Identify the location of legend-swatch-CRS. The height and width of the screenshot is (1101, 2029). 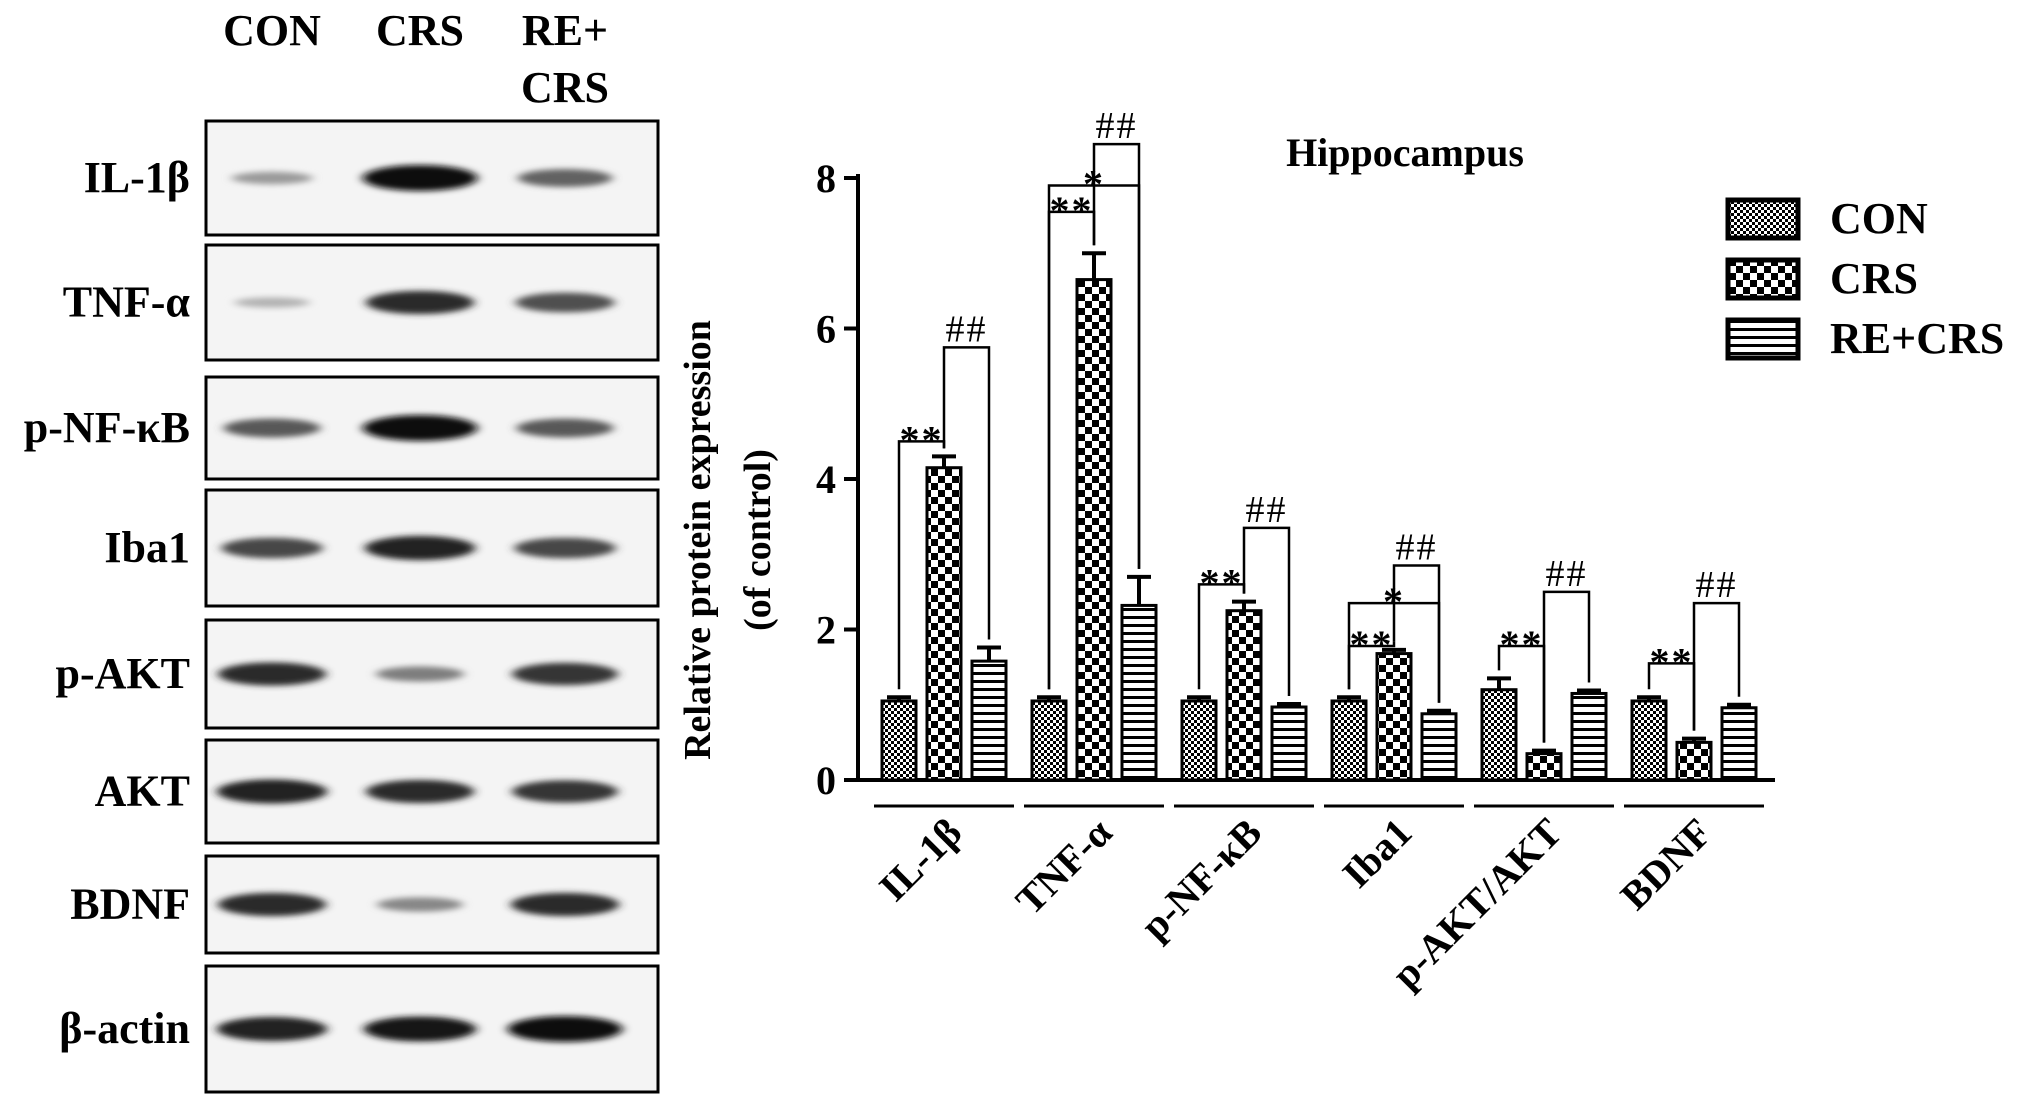
(1763, 279).